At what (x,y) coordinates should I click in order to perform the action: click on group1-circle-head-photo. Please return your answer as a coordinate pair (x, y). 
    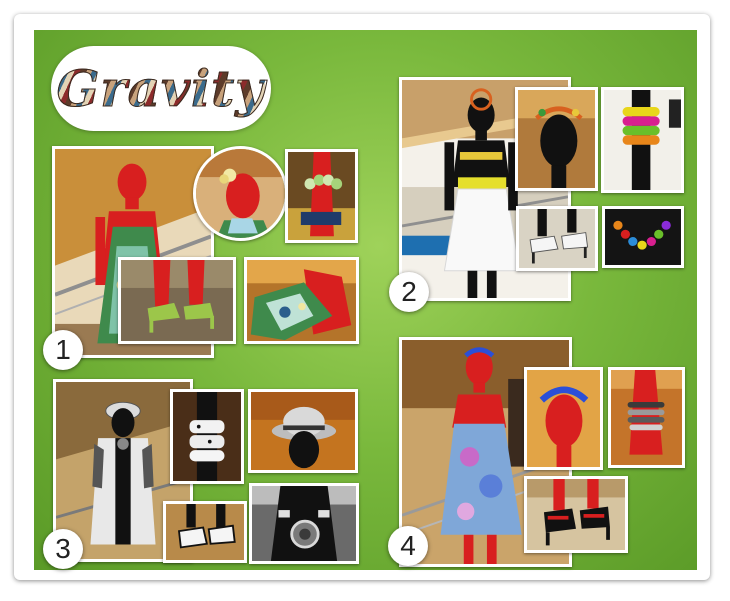
    Looking at the image, I should click on (240, 193).